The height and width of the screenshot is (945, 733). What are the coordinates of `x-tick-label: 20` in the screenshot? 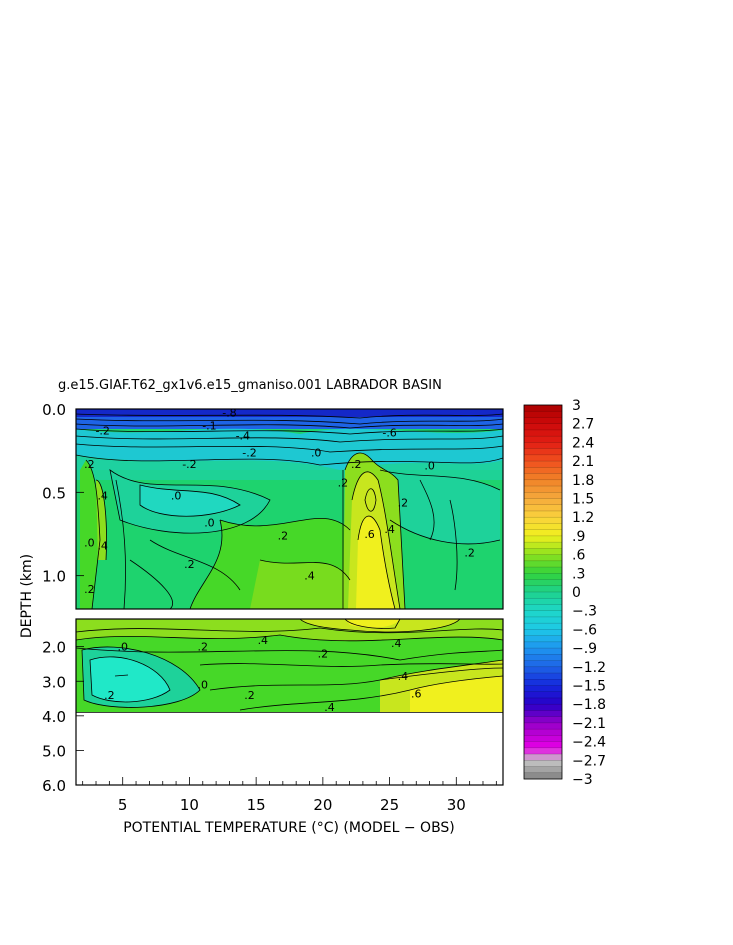 It's located at (322, 805).